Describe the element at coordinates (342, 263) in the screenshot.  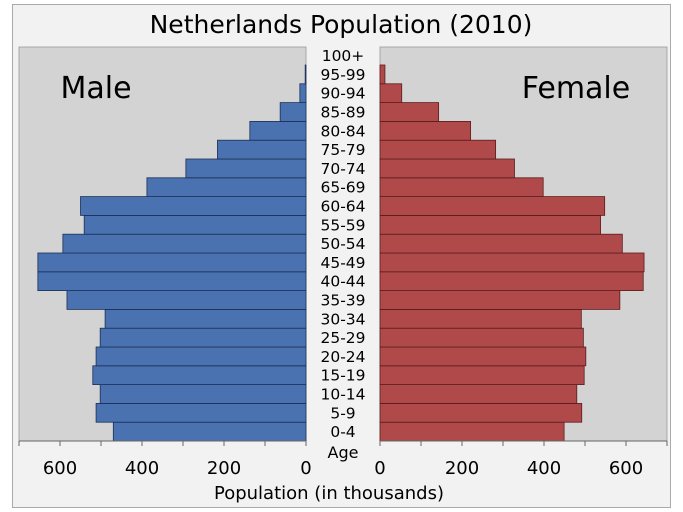
I see `age-label: 45-49` at that location.